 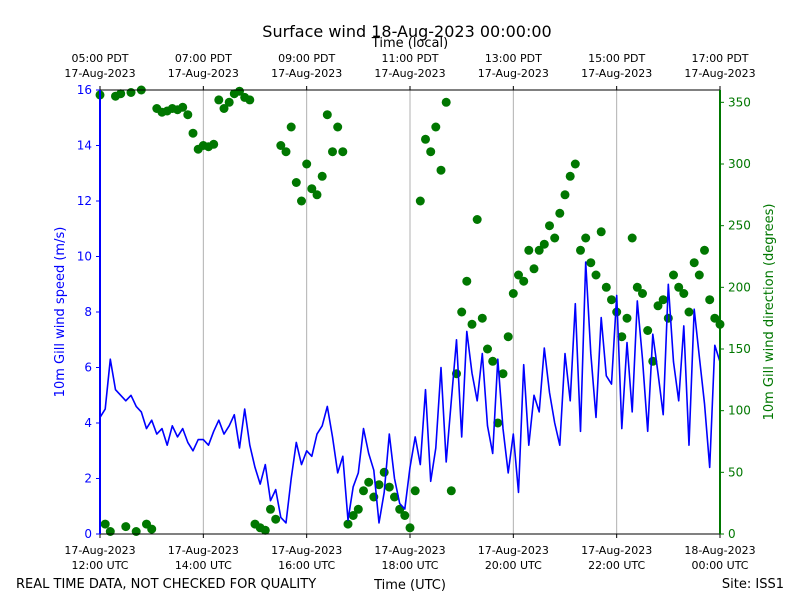 I want to click on y-left-tick-label: 14, so click(x=84, y=146).